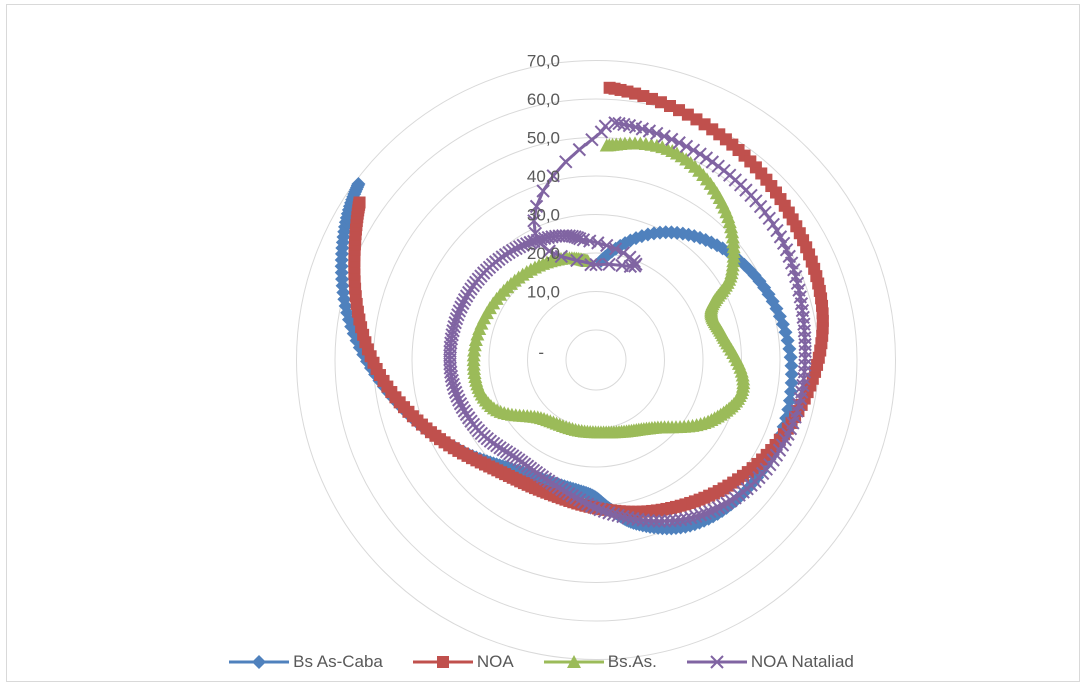  Describe the element at coordinates (543, 99) in the screenshot. I see `radial-tick-label: 60,0` at that location.